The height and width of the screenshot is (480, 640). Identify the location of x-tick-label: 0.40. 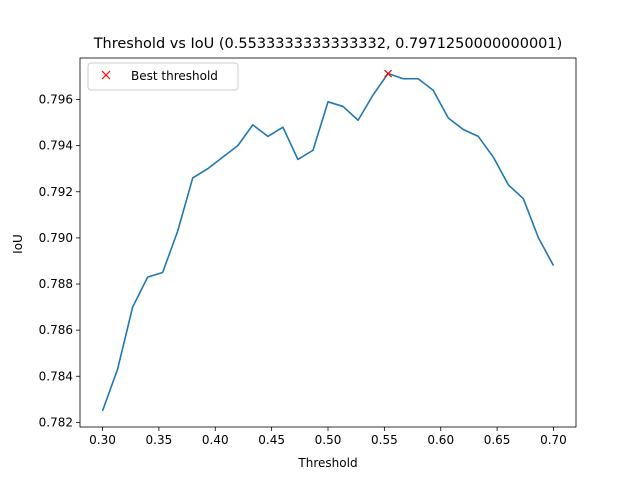
(215, 440).